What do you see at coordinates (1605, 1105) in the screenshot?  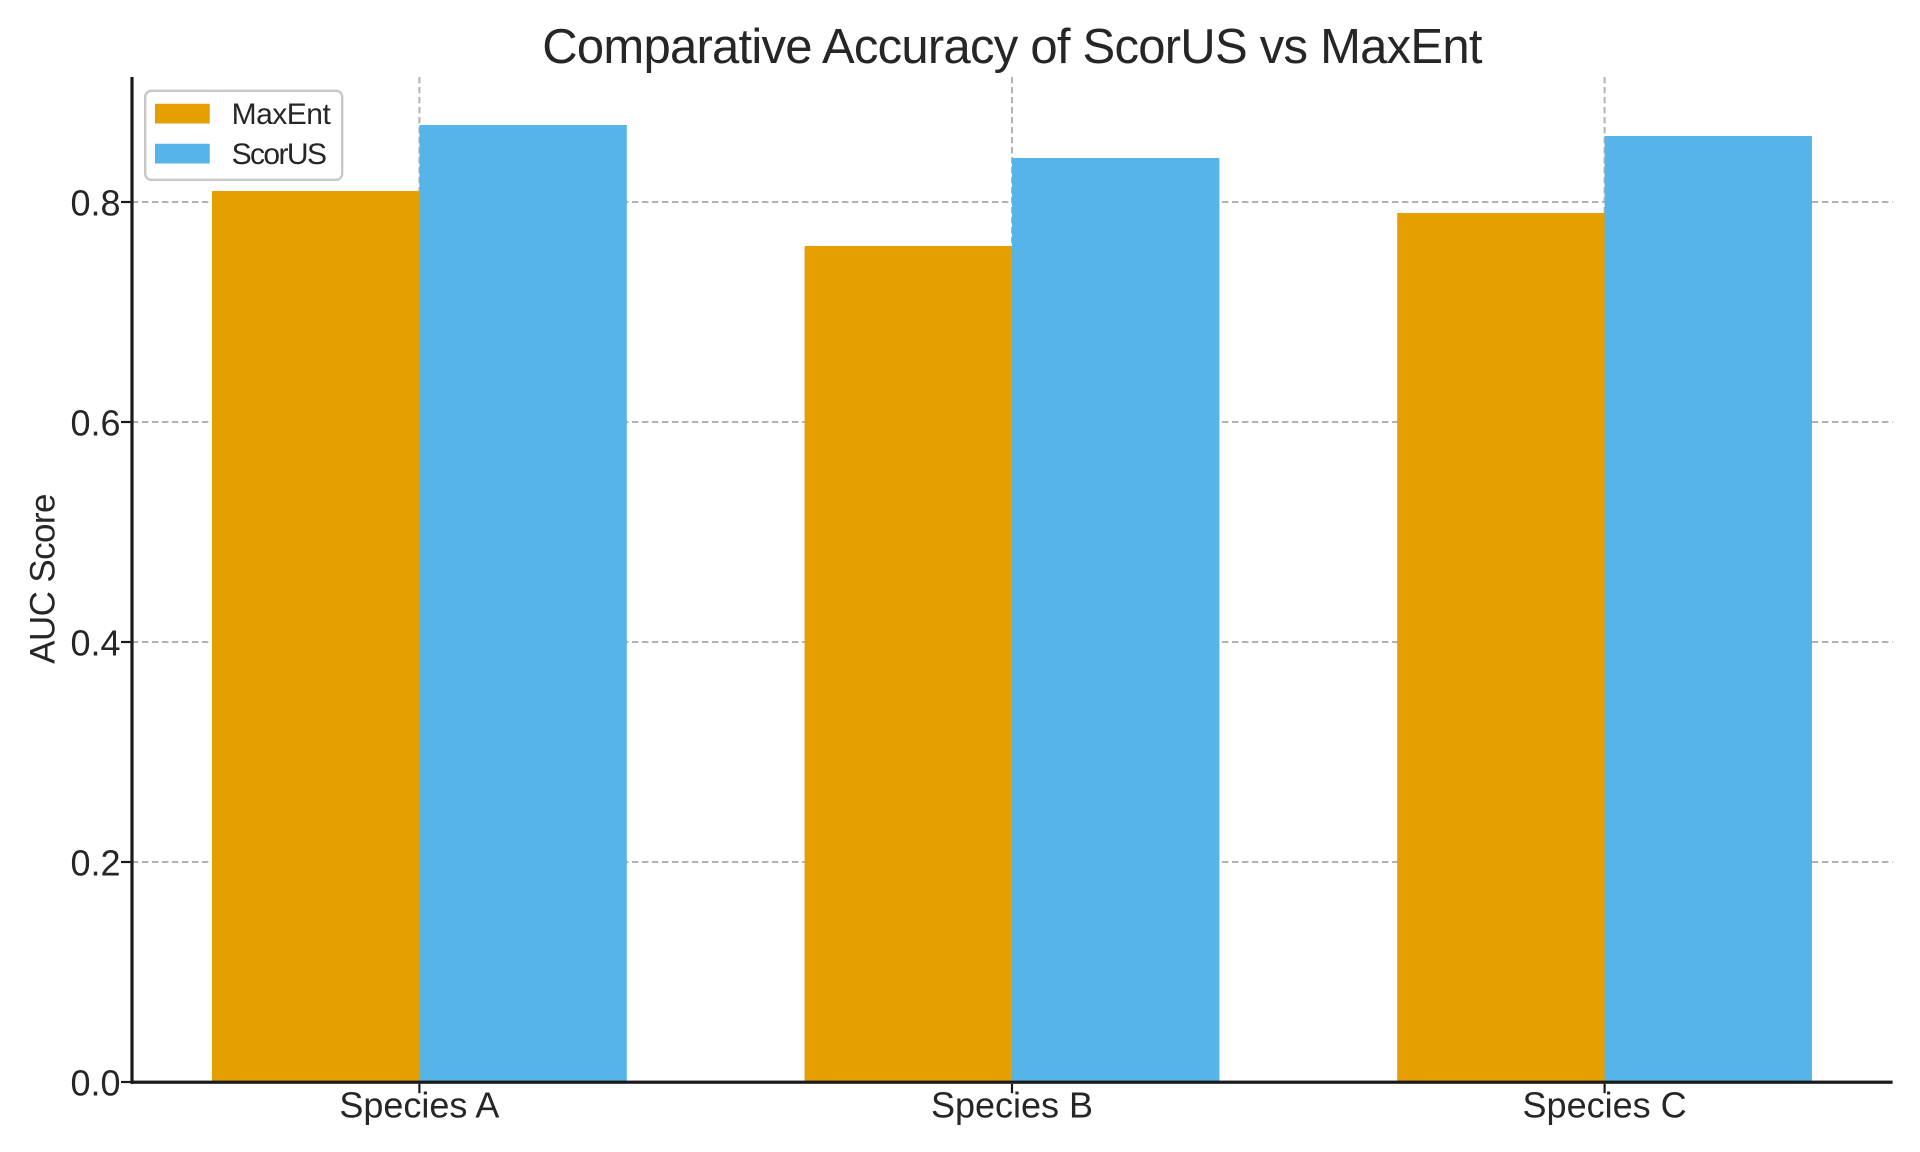 I see `svg-text: Species C` at bounding box center [1605, 1105].